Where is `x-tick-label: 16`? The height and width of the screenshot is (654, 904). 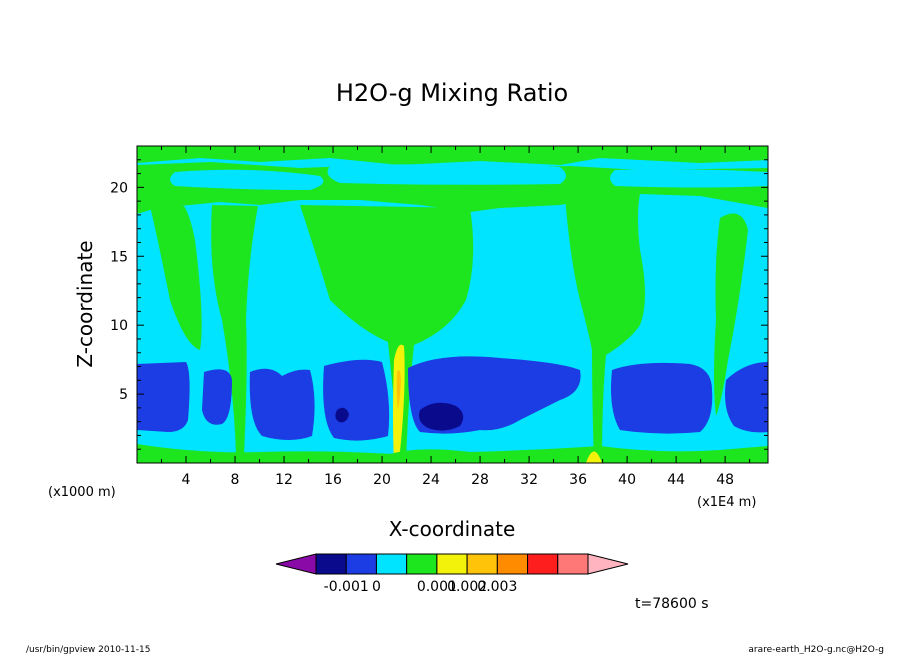 x-tick-label: 16 is located at coordinates (333, 480).